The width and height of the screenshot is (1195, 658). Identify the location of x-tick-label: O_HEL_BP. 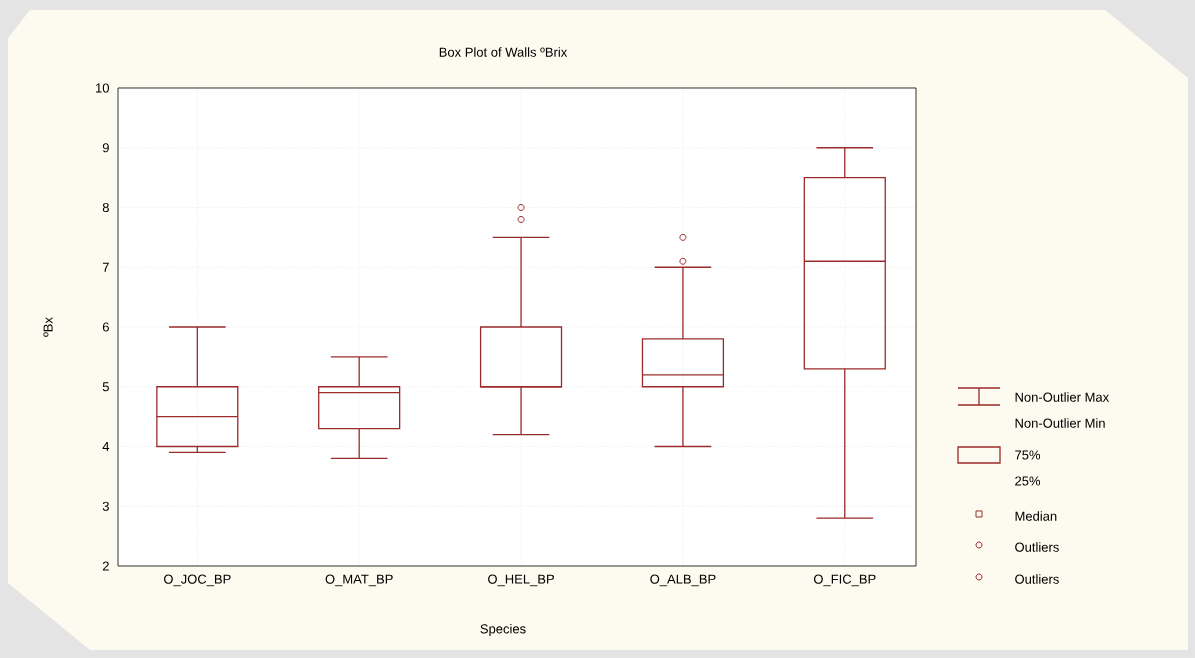
(521, 580).